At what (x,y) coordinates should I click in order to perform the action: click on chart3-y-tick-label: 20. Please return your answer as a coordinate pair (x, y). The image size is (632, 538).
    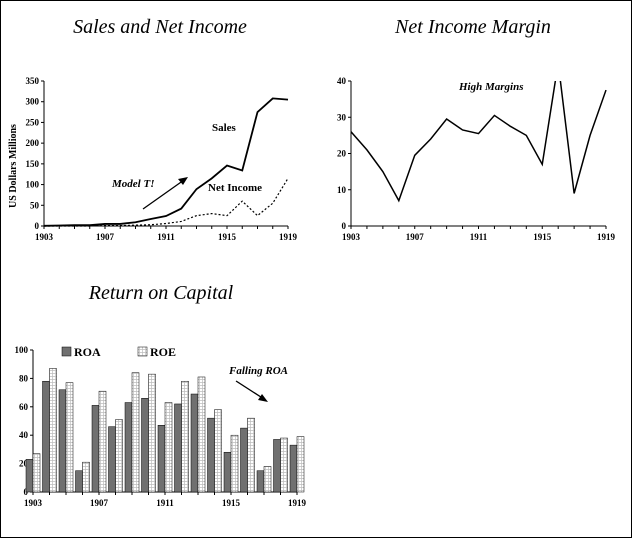
    Looking at the image, I should click on (24, 464).